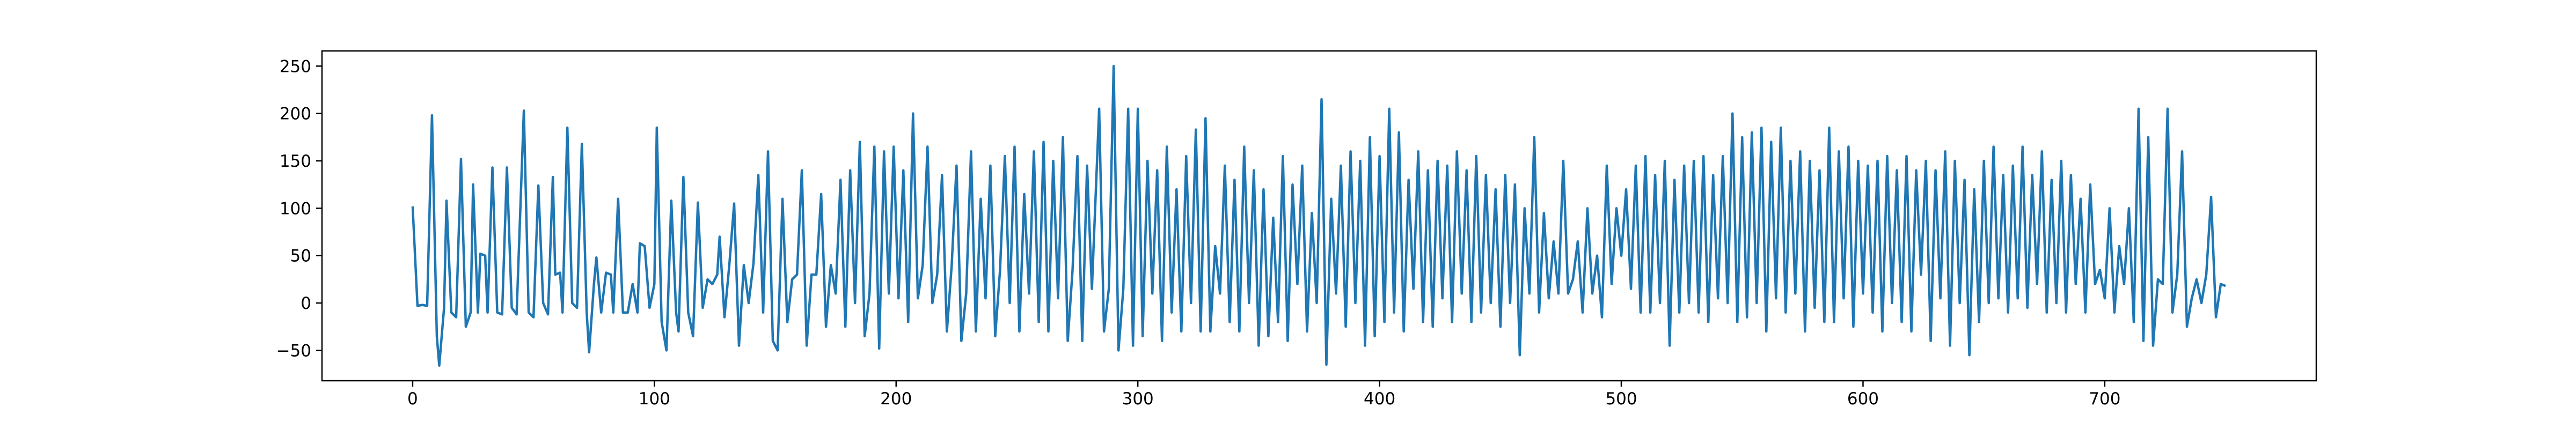 This screenshot has width=2576, height=429. I want to click on x-tick-label: 400, so click(1379, 399).